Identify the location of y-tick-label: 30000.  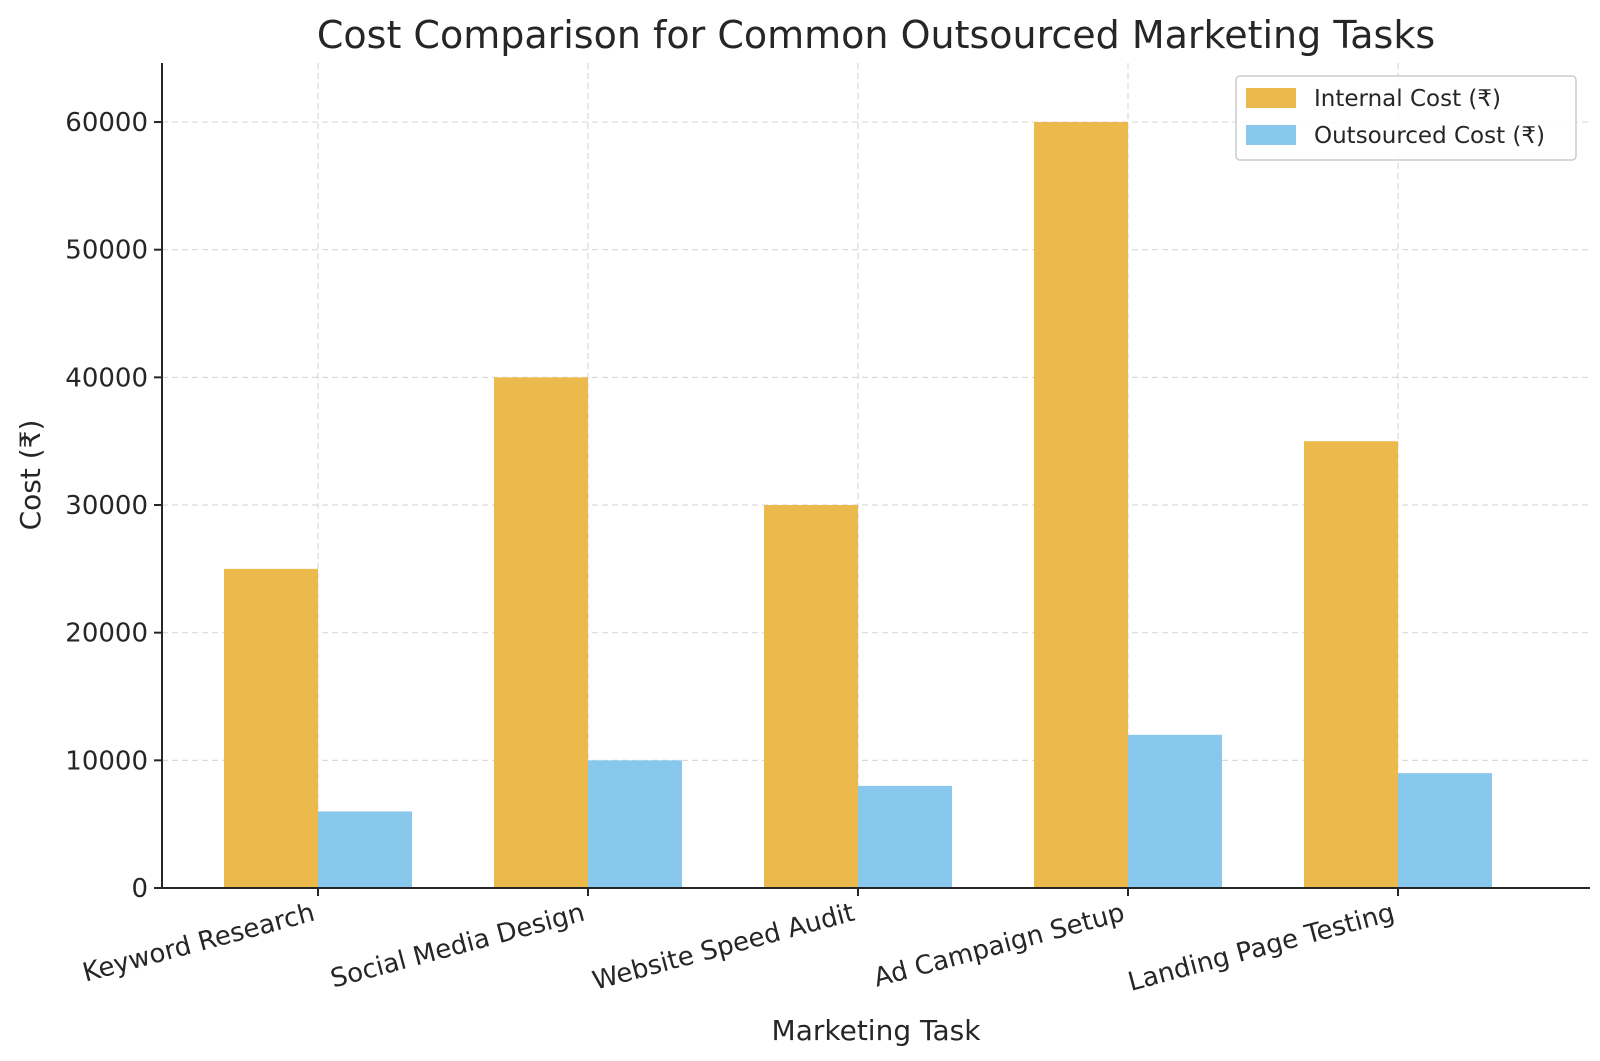
(106, 506).